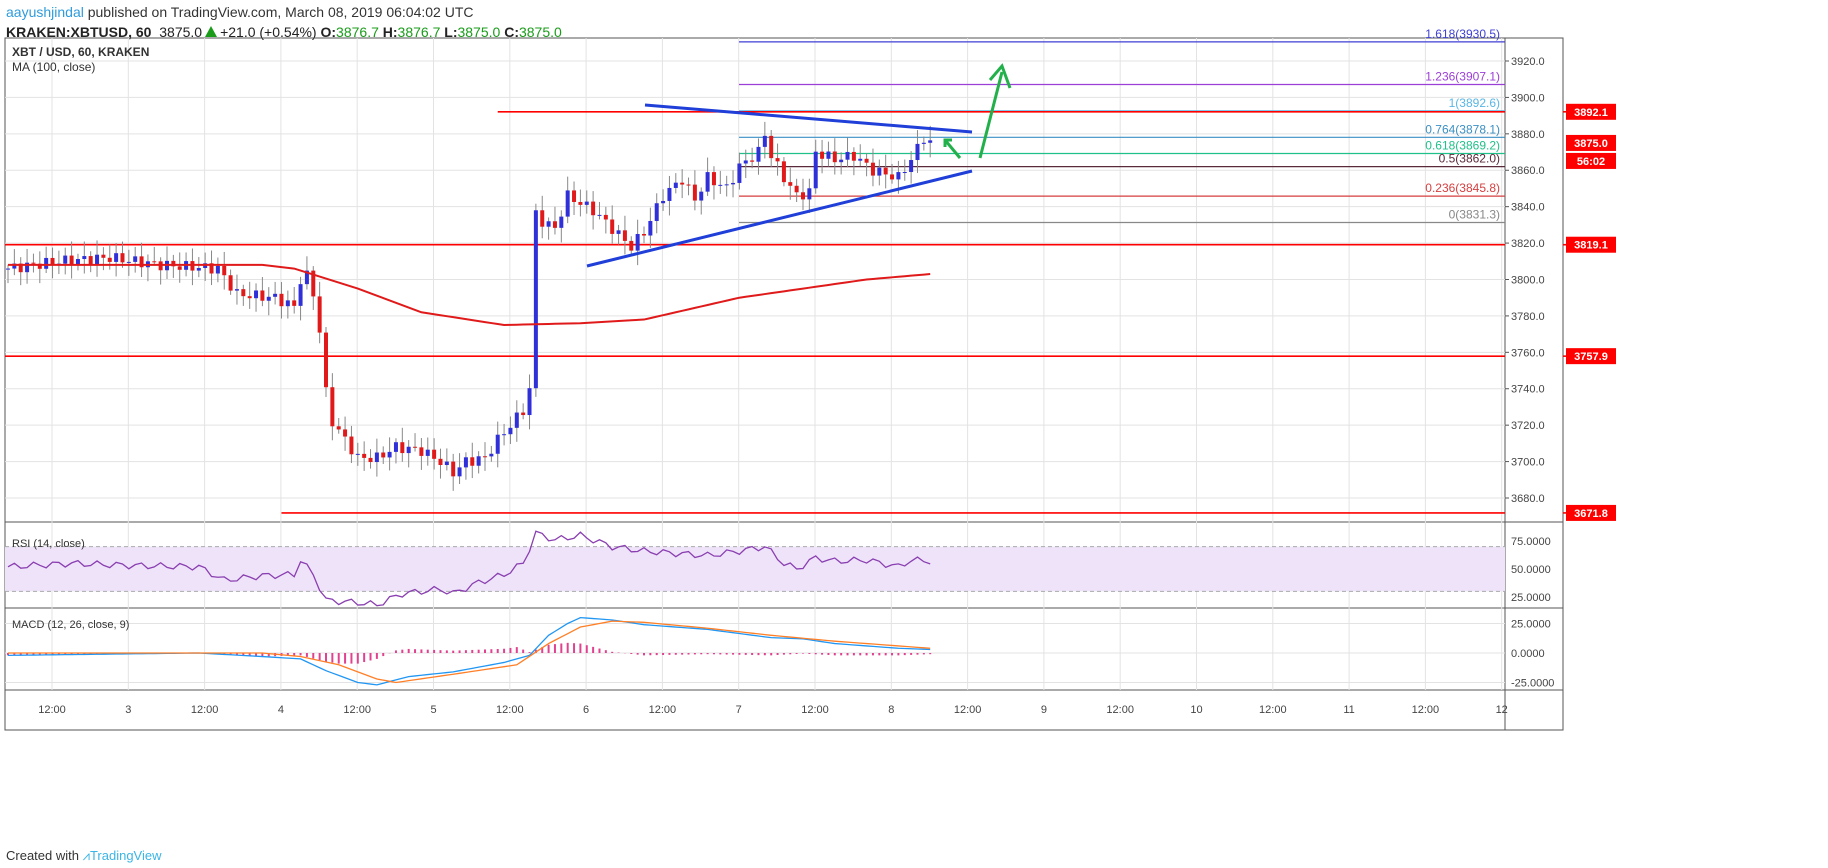 Image resolution: width=1828 pixels, height=868 pixels. Describe the element at coordinates (1528, 390) in the screenshot. I see `y-tick-label: 3740.0` at that location.